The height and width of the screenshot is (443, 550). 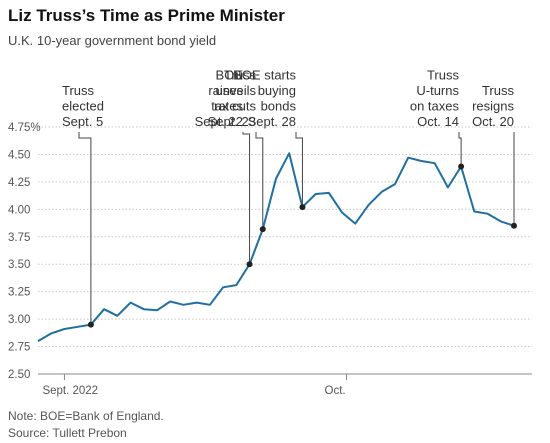 I want to click on chart-subtitle: U.K. 10-year government bond yield, so click(x=112, y=40).